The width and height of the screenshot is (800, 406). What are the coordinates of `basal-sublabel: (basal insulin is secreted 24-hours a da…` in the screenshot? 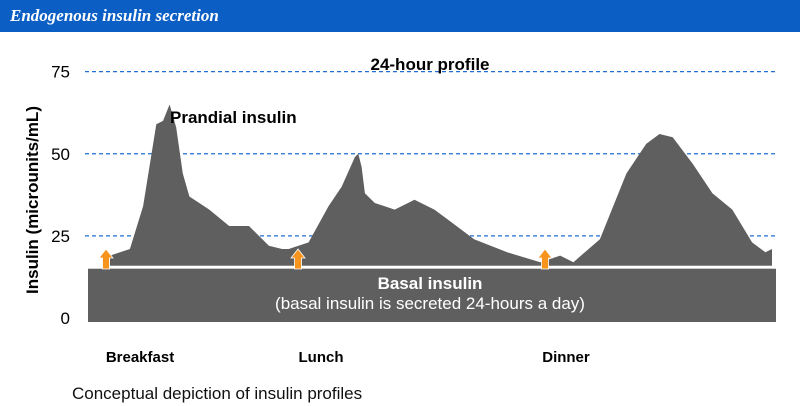 It's located at (430, 303).